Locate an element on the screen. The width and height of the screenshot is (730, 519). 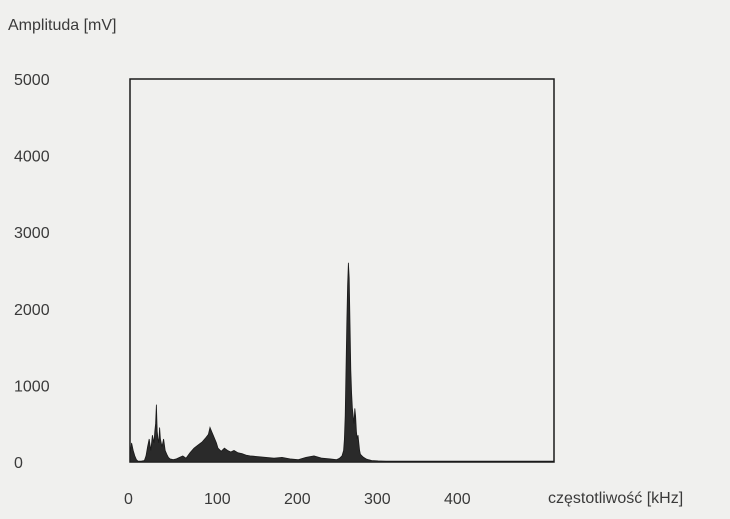
y-tick-label: 1000 is located at coordinates (32, 386).